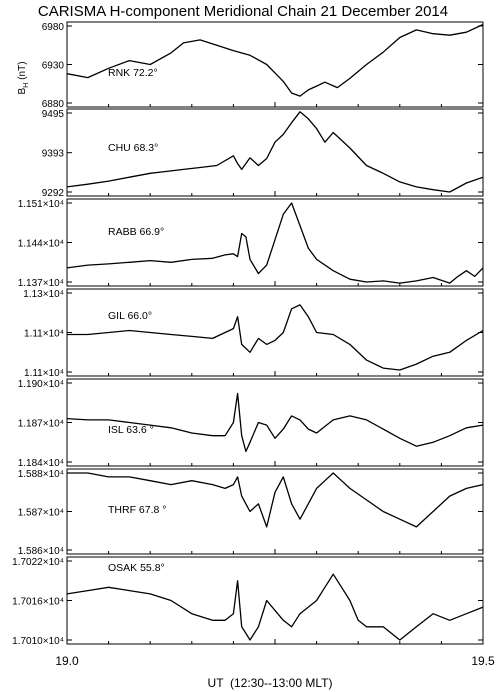 The width and height of the screenshot is (500, 692). I want to click on y-tick-label: 1.151×10⁴, so click(41, 204).